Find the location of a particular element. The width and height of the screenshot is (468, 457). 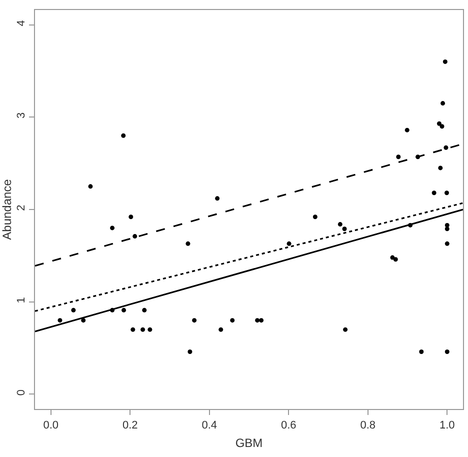

y-axis-title: Abundance is located at coordinates (7, 209).